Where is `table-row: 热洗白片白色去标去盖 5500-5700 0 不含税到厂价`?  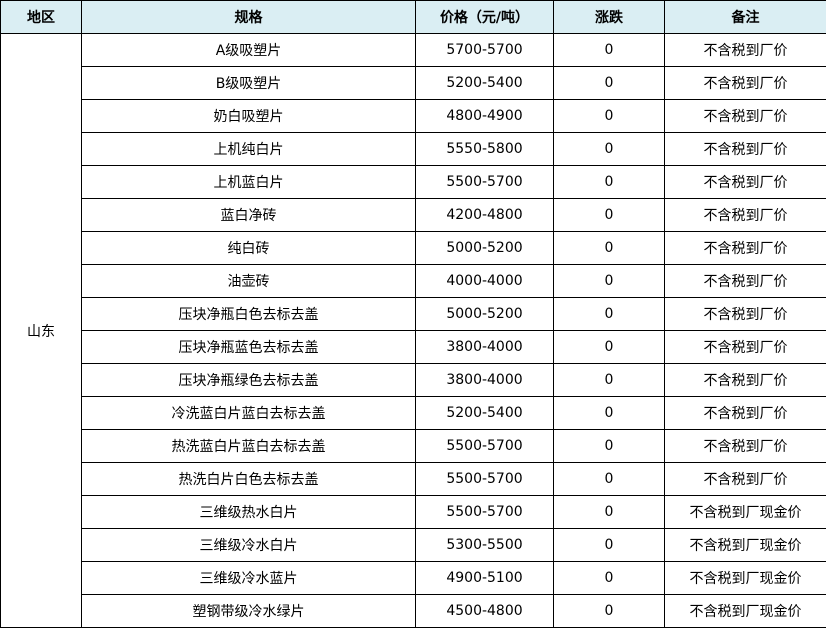 table-row: 热洗白片白色去标去盖 5500-5700 0 不含税到厂价 is located at coordinates (413, 479).